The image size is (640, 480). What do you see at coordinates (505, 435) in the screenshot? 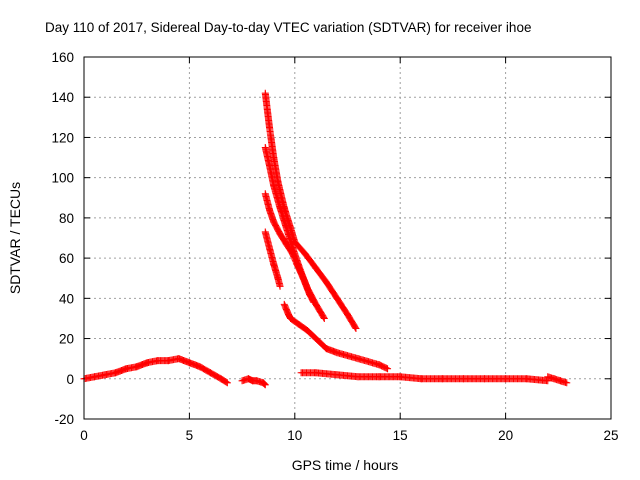
I see `x-tick-label: 20` at bounding box center [505, 435].